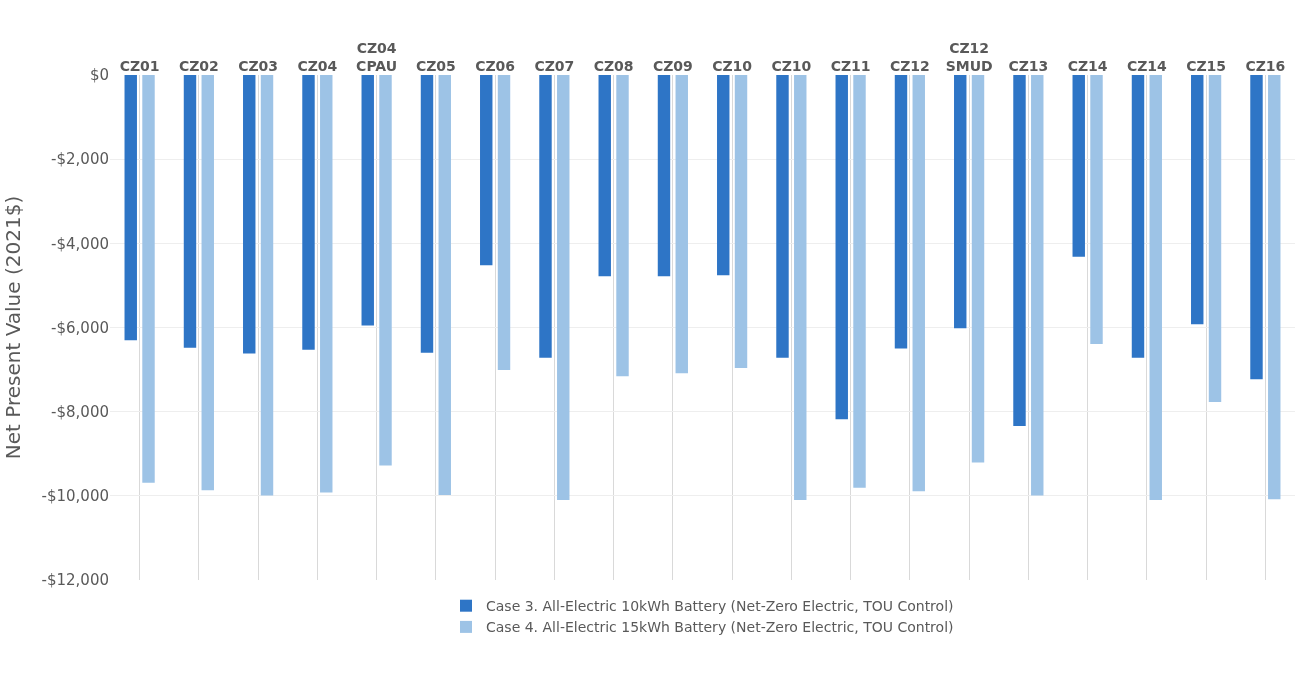 The height and width of the screenshot is (675, 1310). What do you see at coordinates (720, 606) in the screenshot?
I see `legend-label: Case 3. All-Electric 10kWh Battery (Net-Zero Electric, TOU Control)` at bounding box center [720, 606].